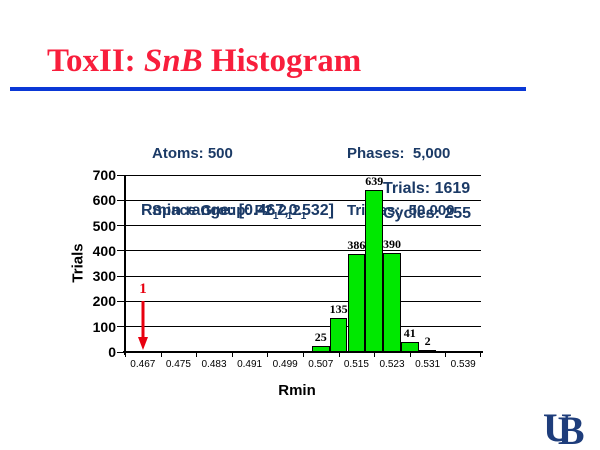  I want to click on phases-text: Phases: 5,000, so click(399, 153).